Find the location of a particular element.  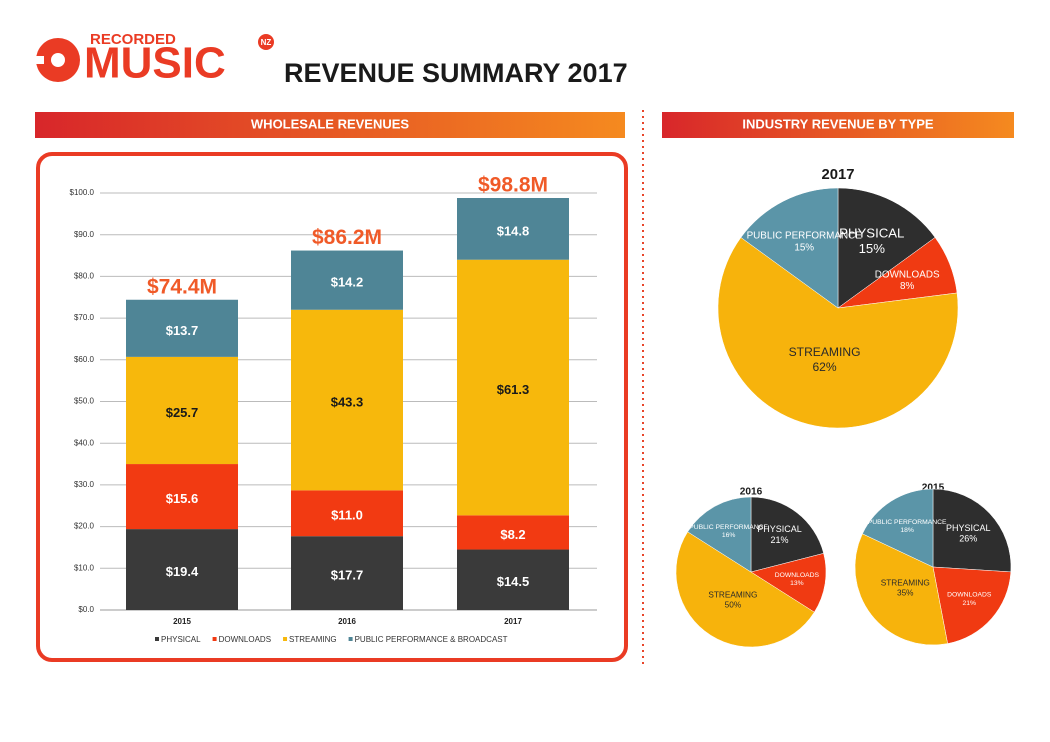

brand-top: RECORDED is located at coordinates (133, 39).